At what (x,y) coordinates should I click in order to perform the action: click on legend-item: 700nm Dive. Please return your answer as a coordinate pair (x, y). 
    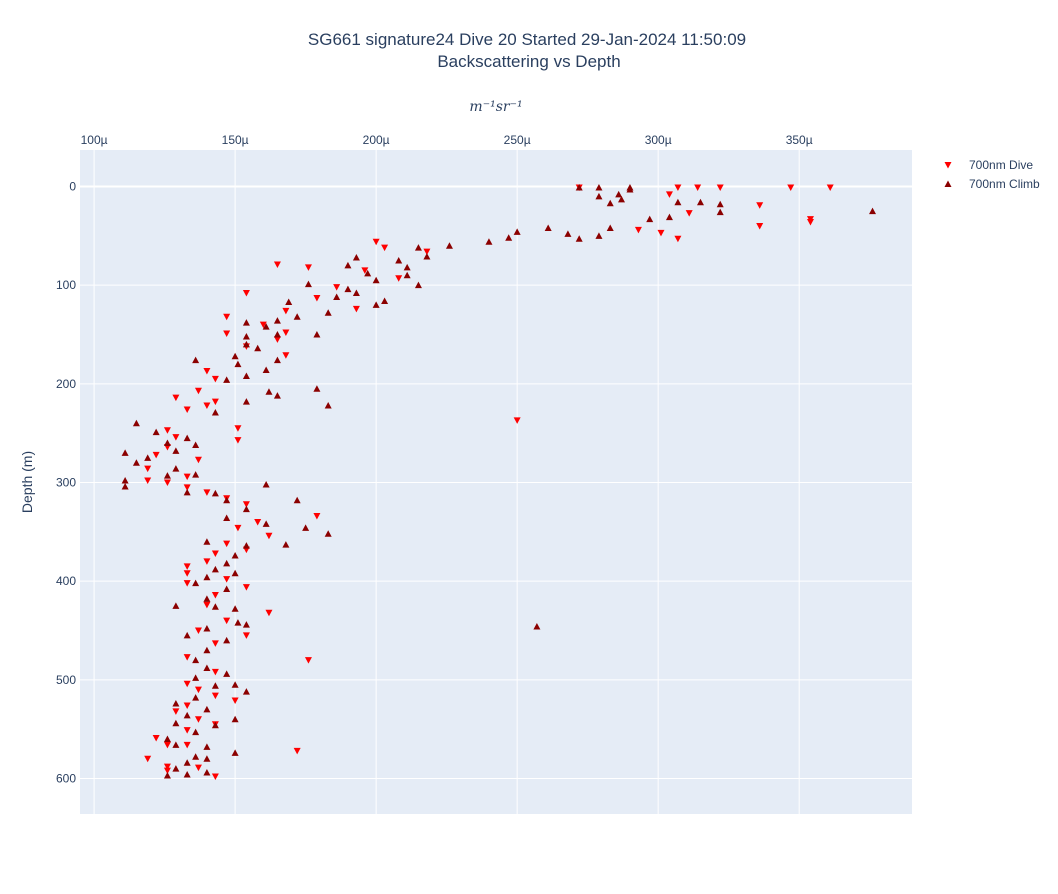
    Looking at the image, I should click on (989, 165).